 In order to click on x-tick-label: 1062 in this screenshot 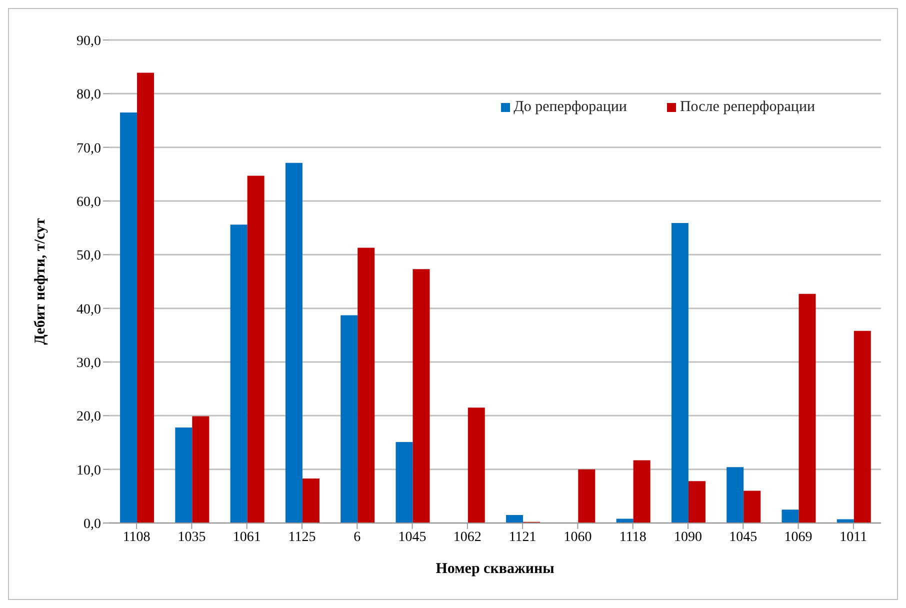, I will do `click(467, 537)`.